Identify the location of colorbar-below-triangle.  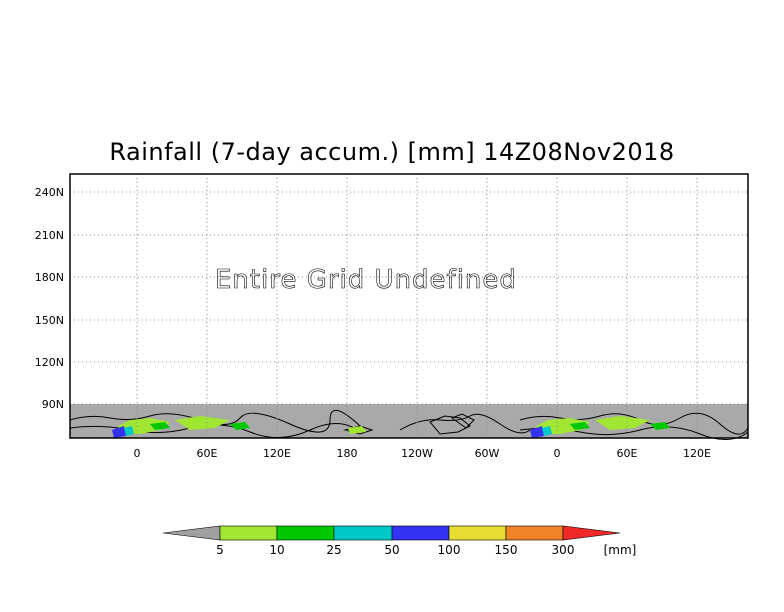
(191, 533).